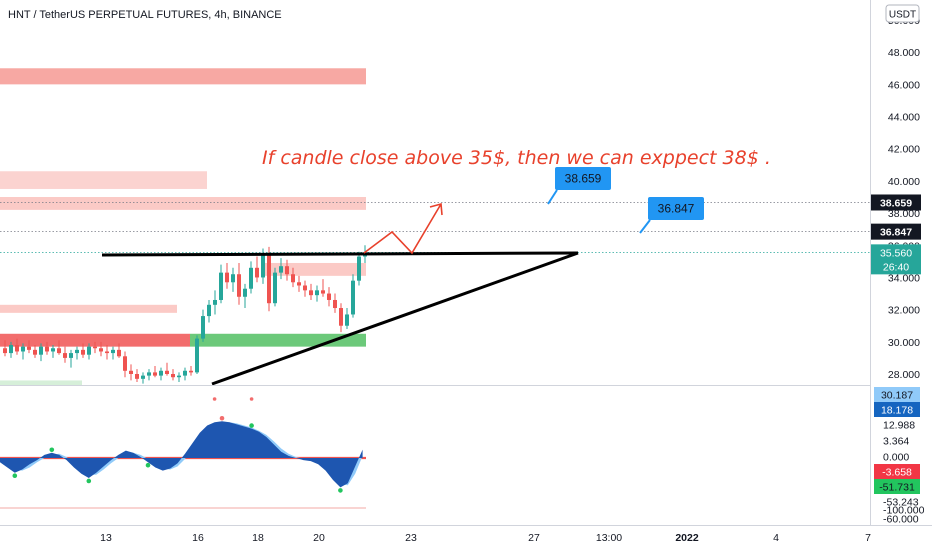 This screenshot has width=932, height=550. What do you see at coordinates (896, 253) in the screenshot?
I see `last-price-text: 35.560` at bounding box center [896, 253].